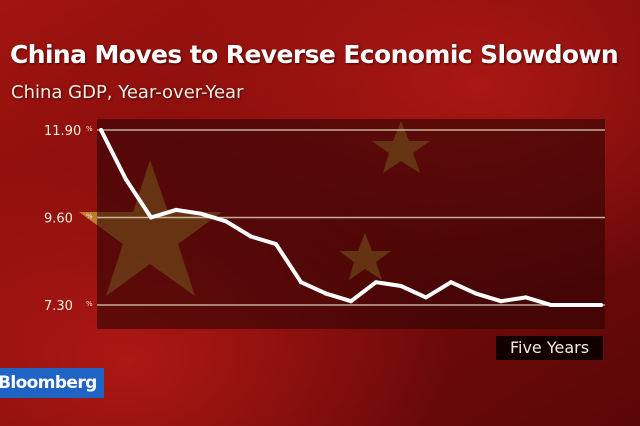 The height and width of the screenshot is (426, 640). I want to click on chart-subtitle: China GDP, Year-over-Year, so click(127, 92).